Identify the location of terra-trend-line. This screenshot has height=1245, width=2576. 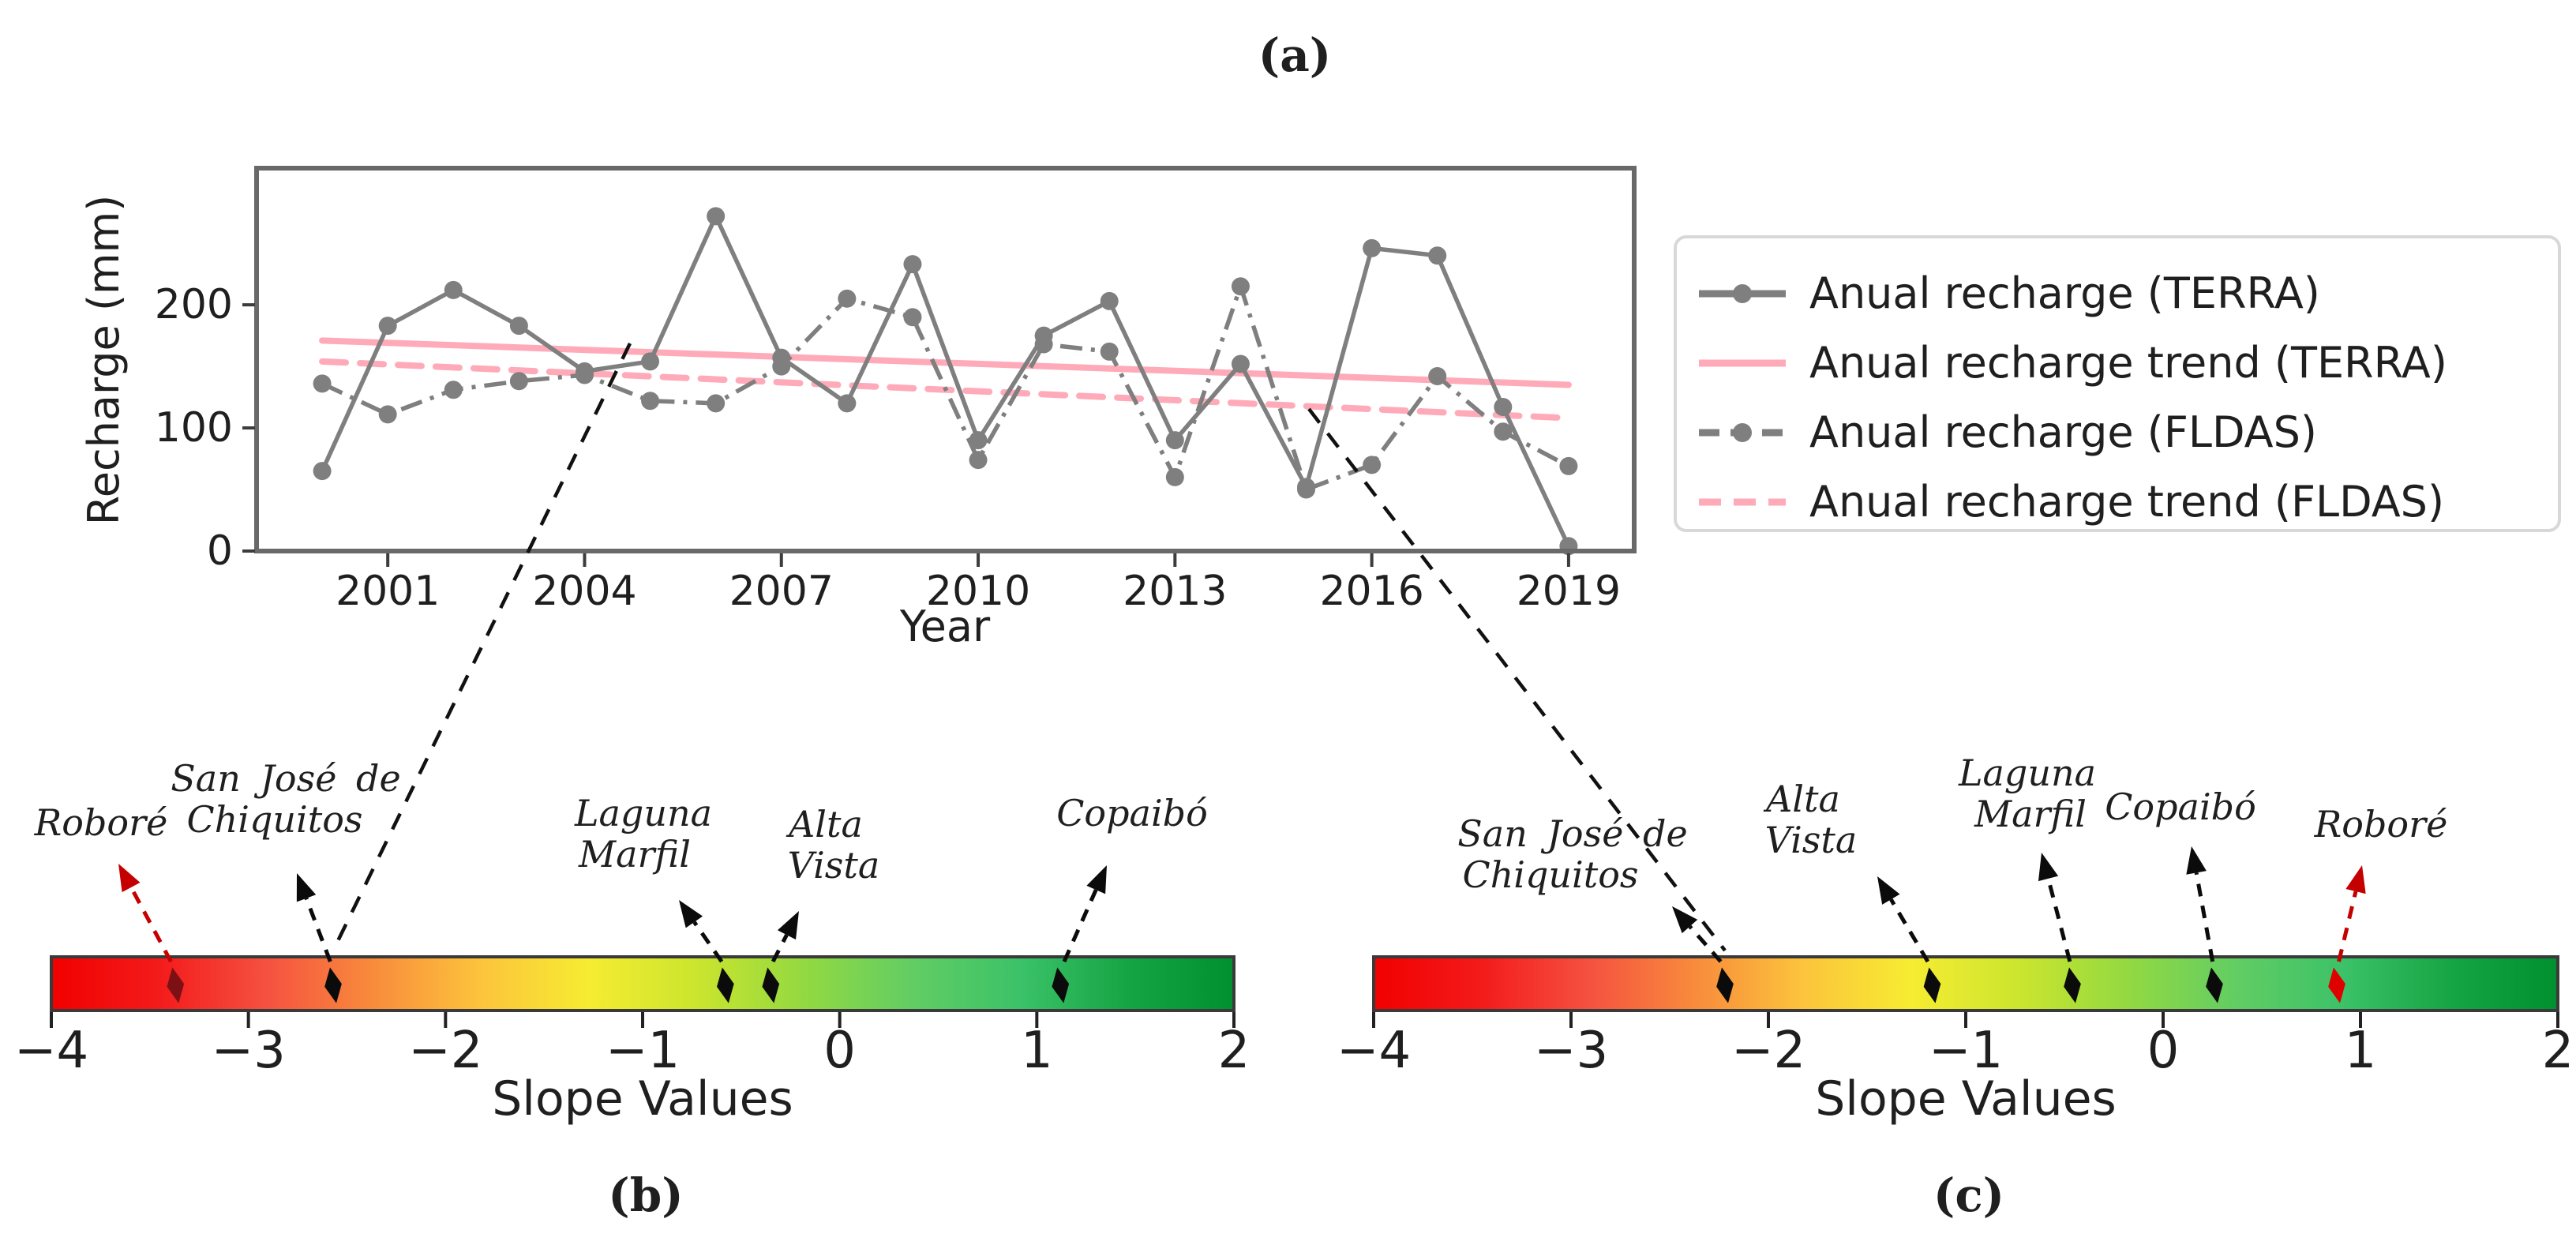
(945, 362).